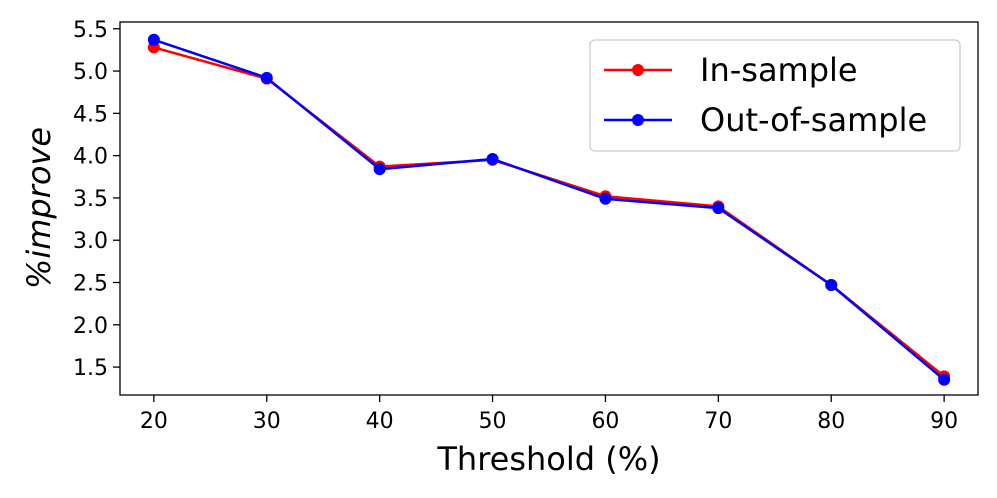 The image size is (997, 498). I want to click on legend-frame, so click(775, 95).